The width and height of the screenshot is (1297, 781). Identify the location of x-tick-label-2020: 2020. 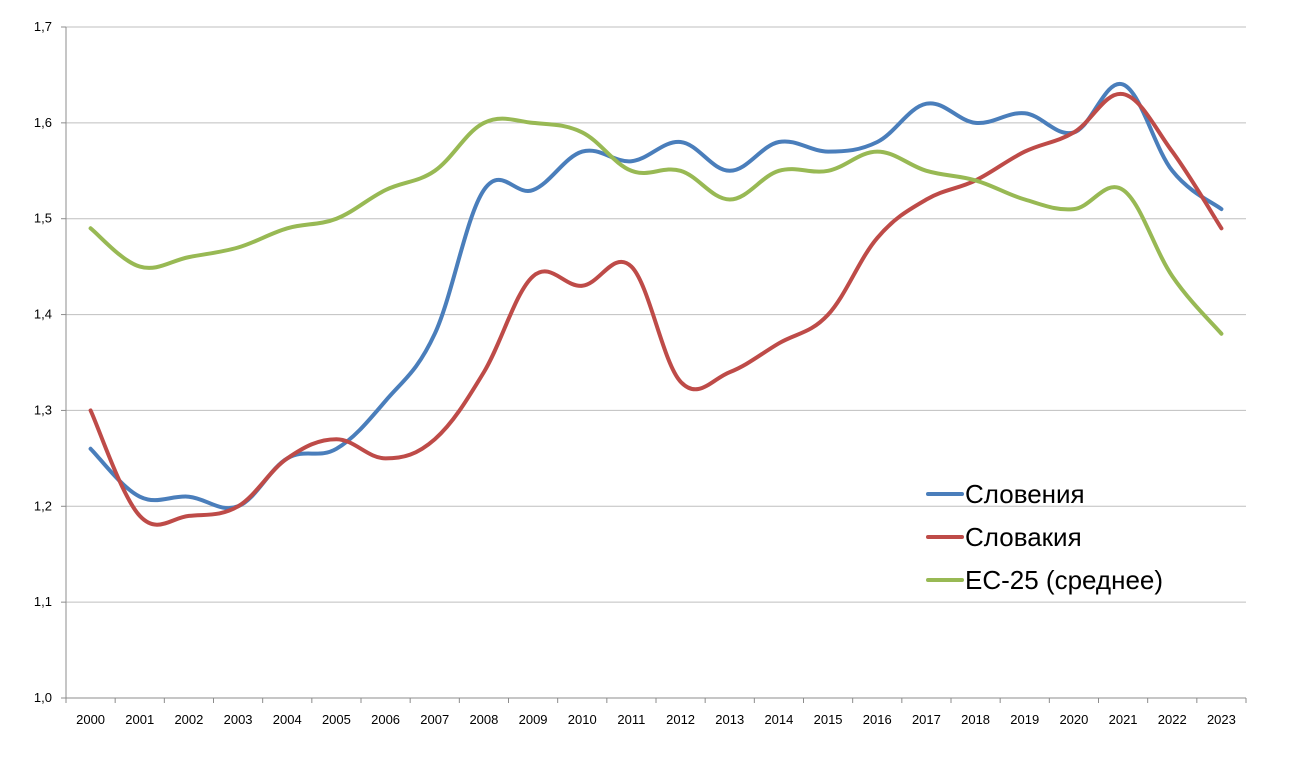
(1073, 719).